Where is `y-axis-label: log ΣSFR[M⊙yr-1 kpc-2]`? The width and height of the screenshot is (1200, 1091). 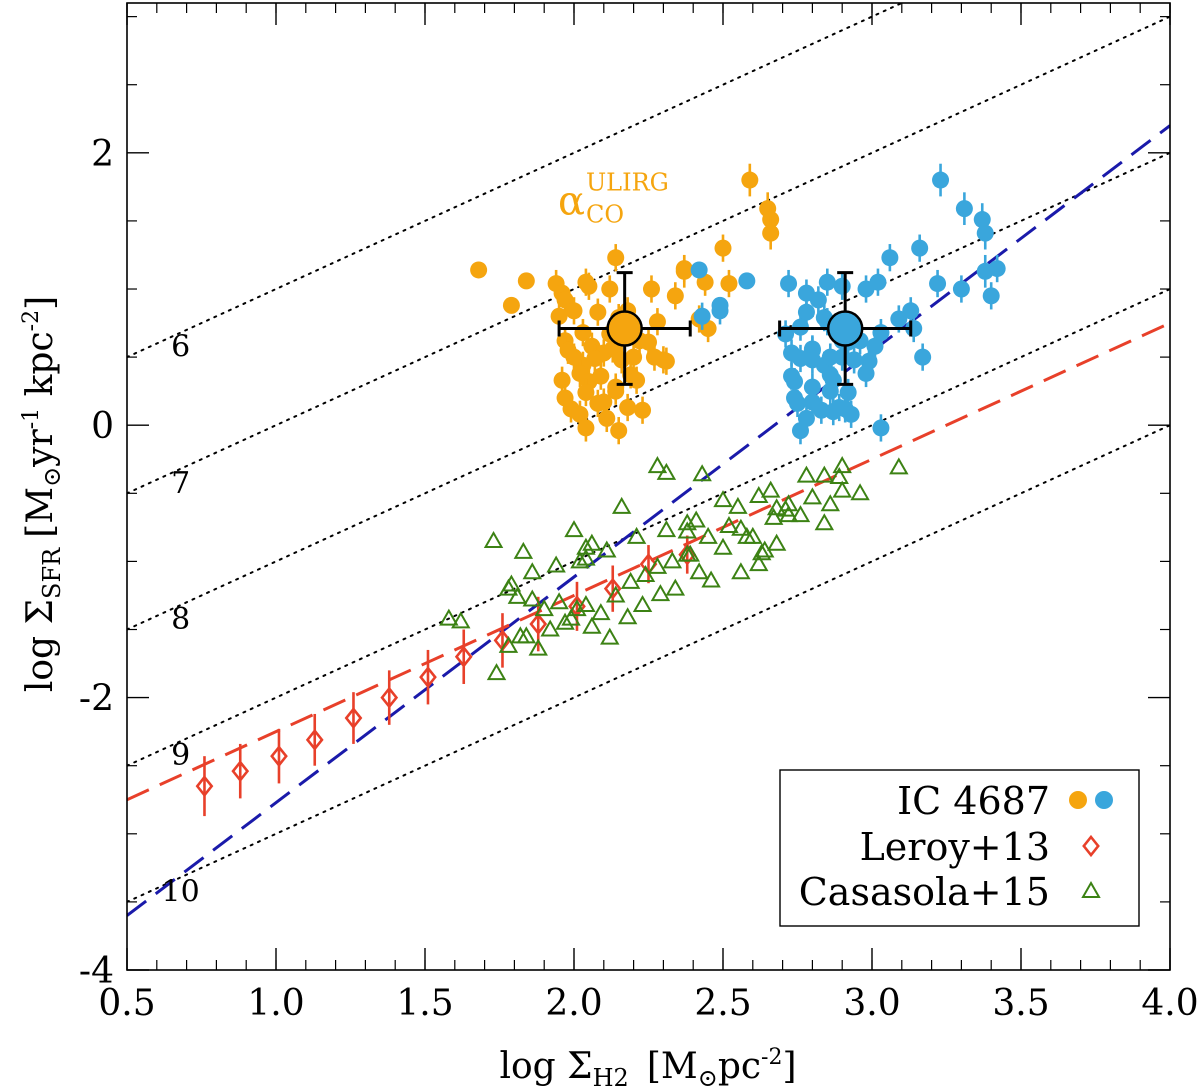 y-axis-label: log ΣSFR[M⊙yr-1 kpc-2] is located at coordinates (42, 494).